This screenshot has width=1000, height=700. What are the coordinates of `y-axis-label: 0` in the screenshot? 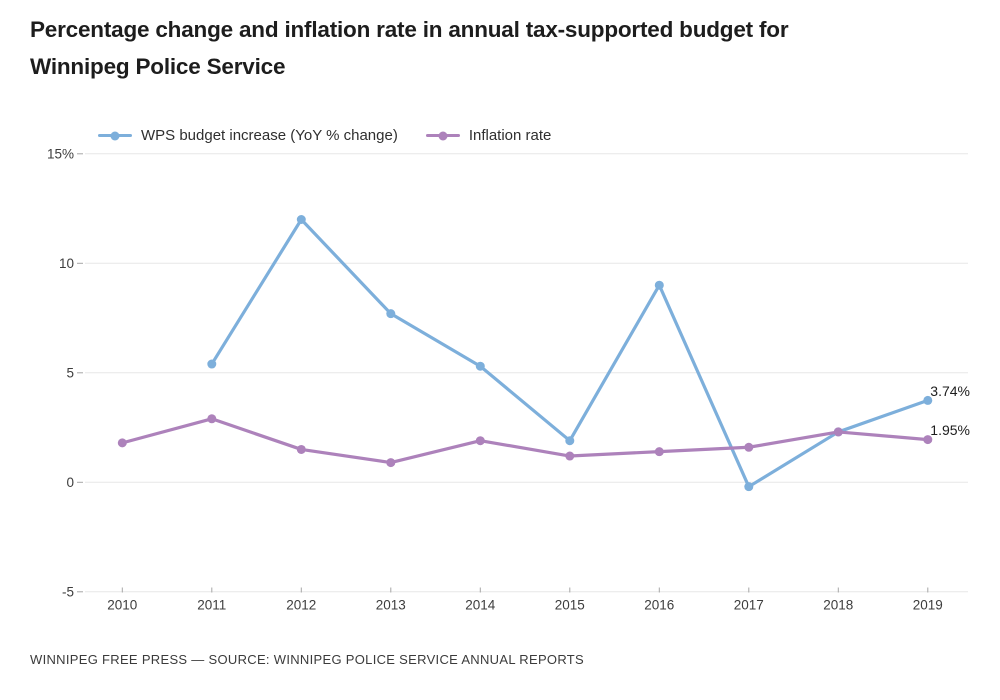 It's located at (70, 482).